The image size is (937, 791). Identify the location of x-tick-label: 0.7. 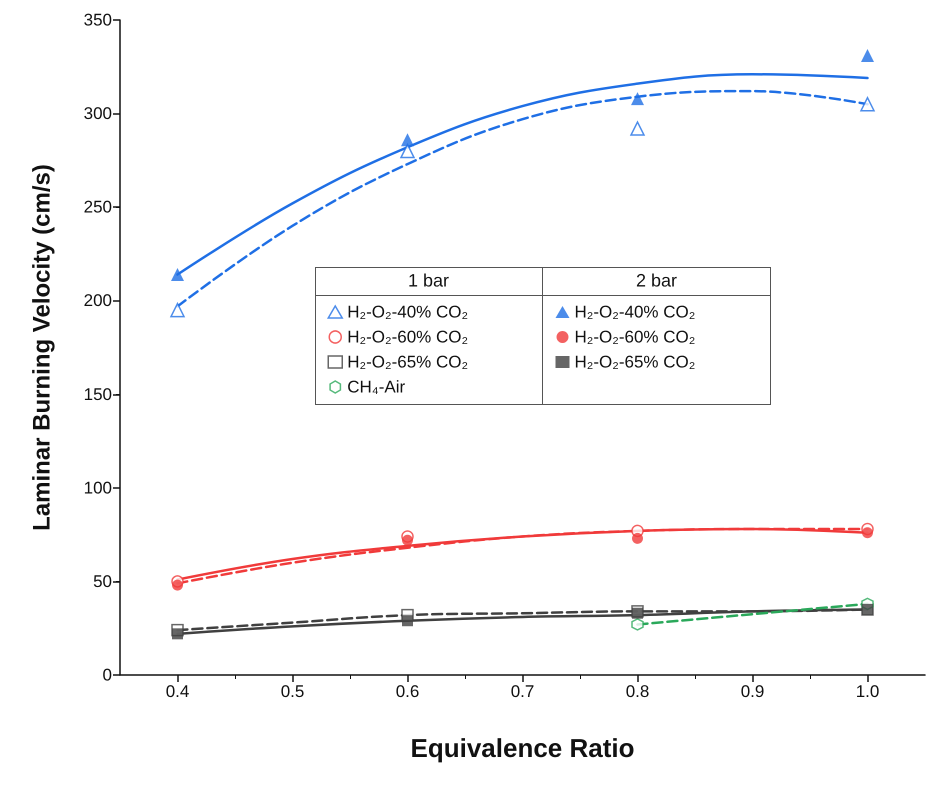
(522, 691).